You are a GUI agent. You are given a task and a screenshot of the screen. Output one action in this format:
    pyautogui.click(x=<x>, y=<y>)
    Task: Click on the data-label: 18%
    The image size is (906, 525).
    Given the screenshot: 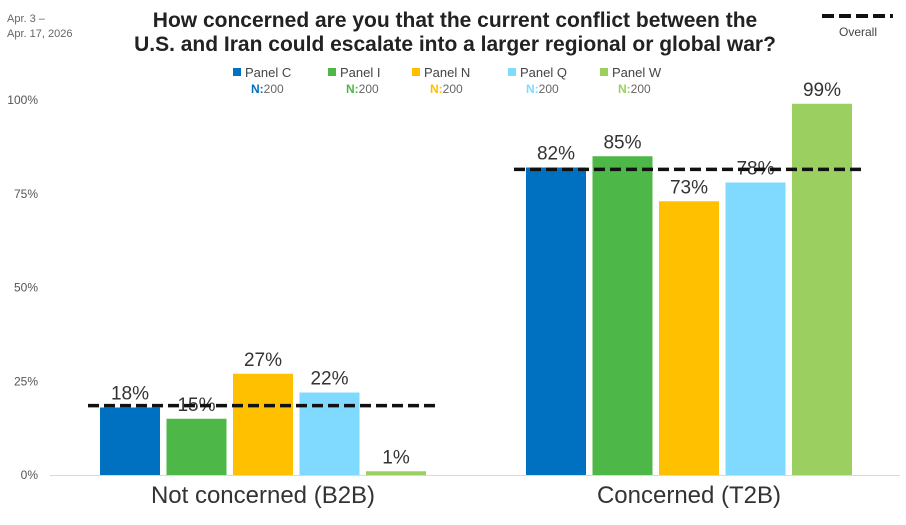 What is the action you would take?
    pyautogui.click(x=130, y=394)
    